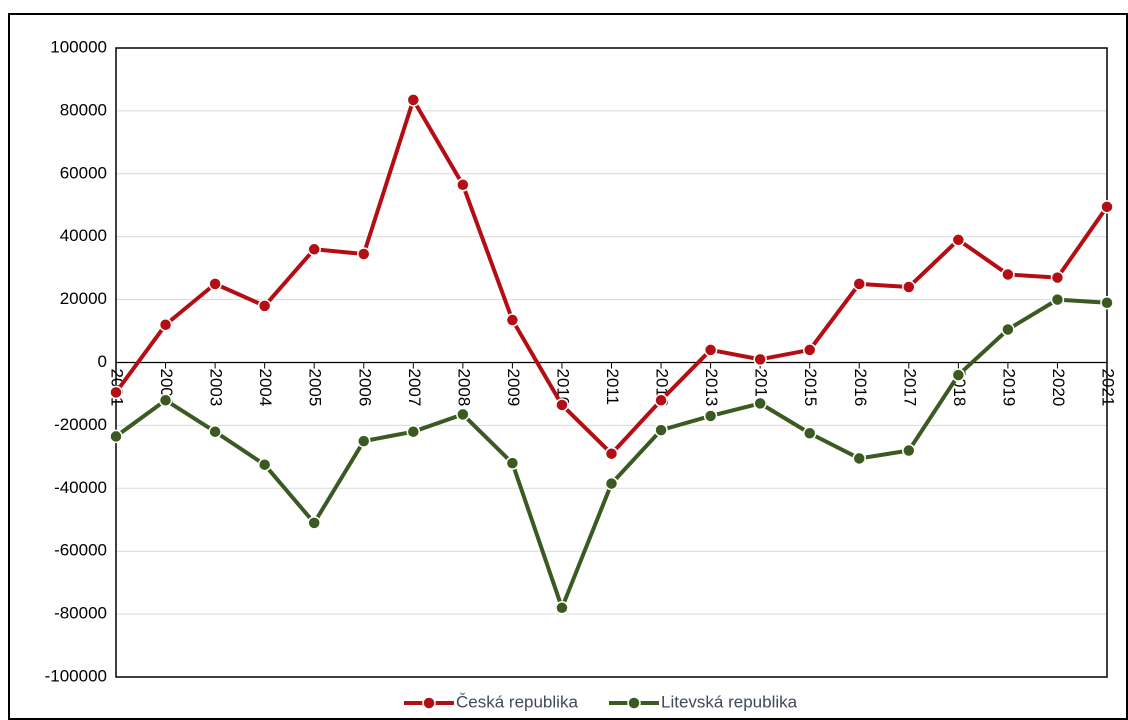 Image resolution: width=1128 pixels, height=720 pixels. I want to click on x-tick-label: 2013, so click(711, 388).